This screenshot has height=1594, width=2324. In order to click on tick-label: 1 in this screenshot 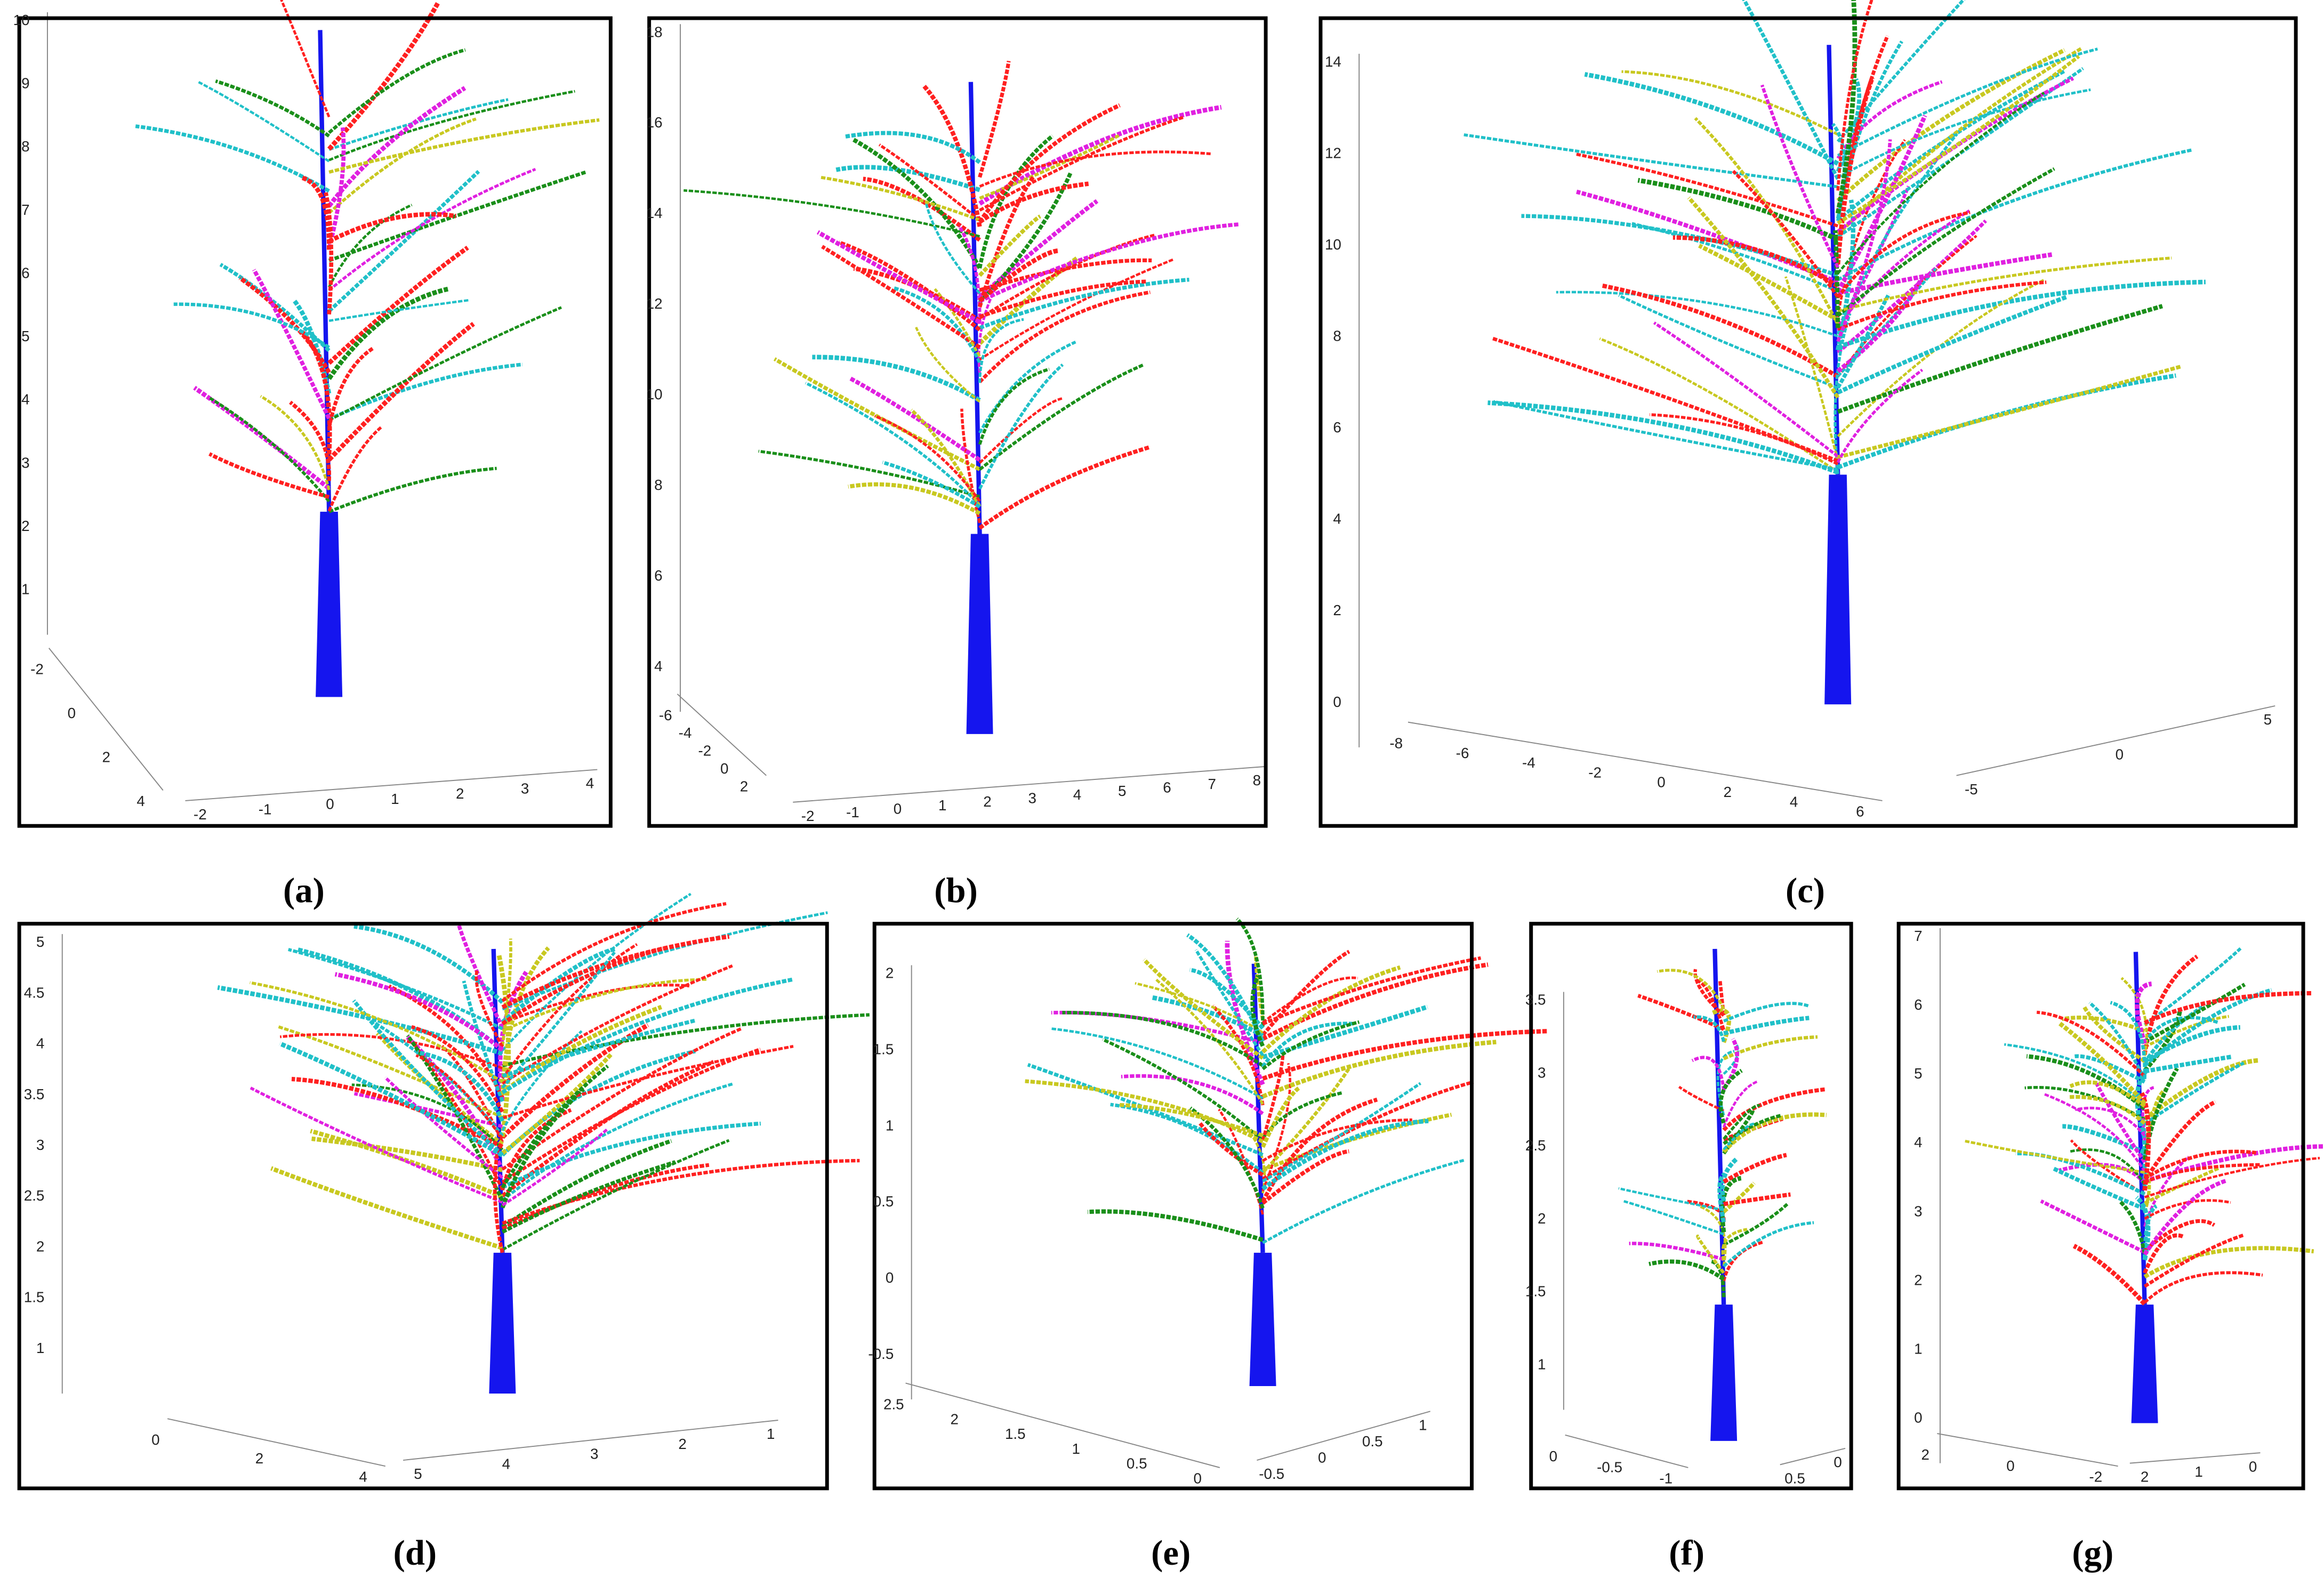, I will do `click(1918, 1349)`.